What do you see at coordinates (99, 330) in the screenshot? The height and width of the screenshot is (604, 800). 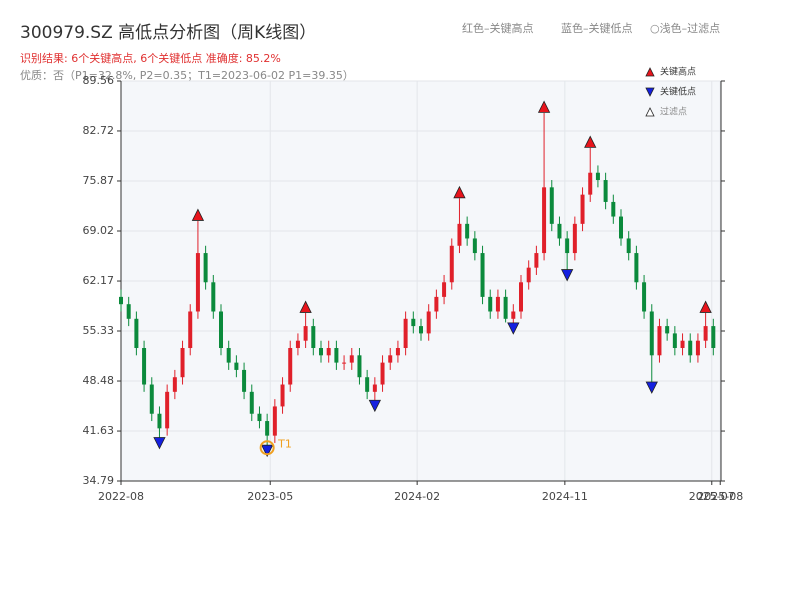 I see `y-tick-label: 55.33` at bounding box center [99, 330].